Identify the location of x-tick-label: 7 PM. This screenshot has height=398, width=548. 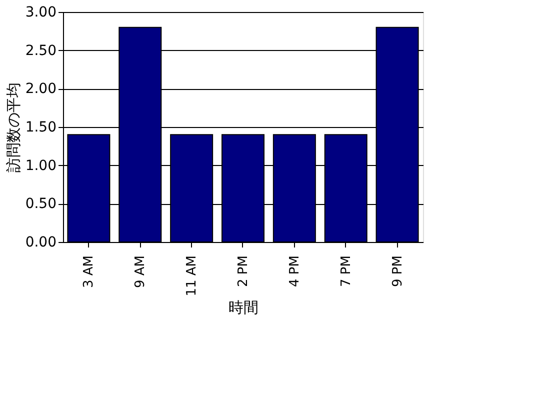
(346, 271).